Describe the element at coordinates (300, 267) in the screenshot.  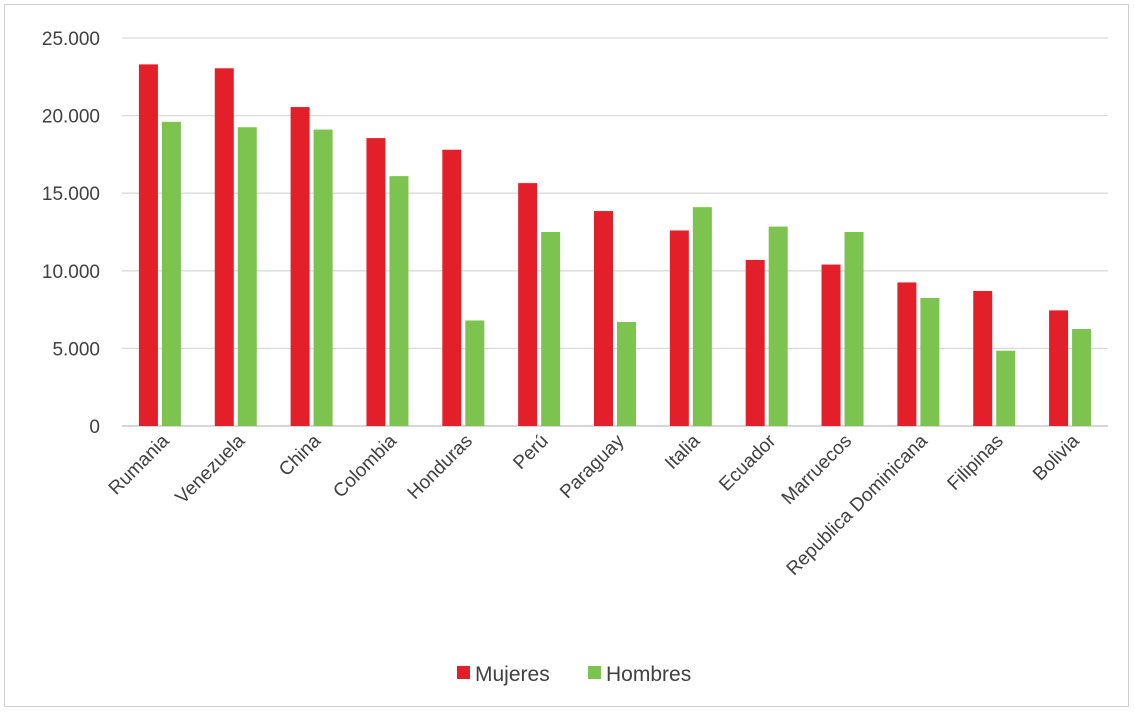
I see `bar-mujeres-china` at that location.